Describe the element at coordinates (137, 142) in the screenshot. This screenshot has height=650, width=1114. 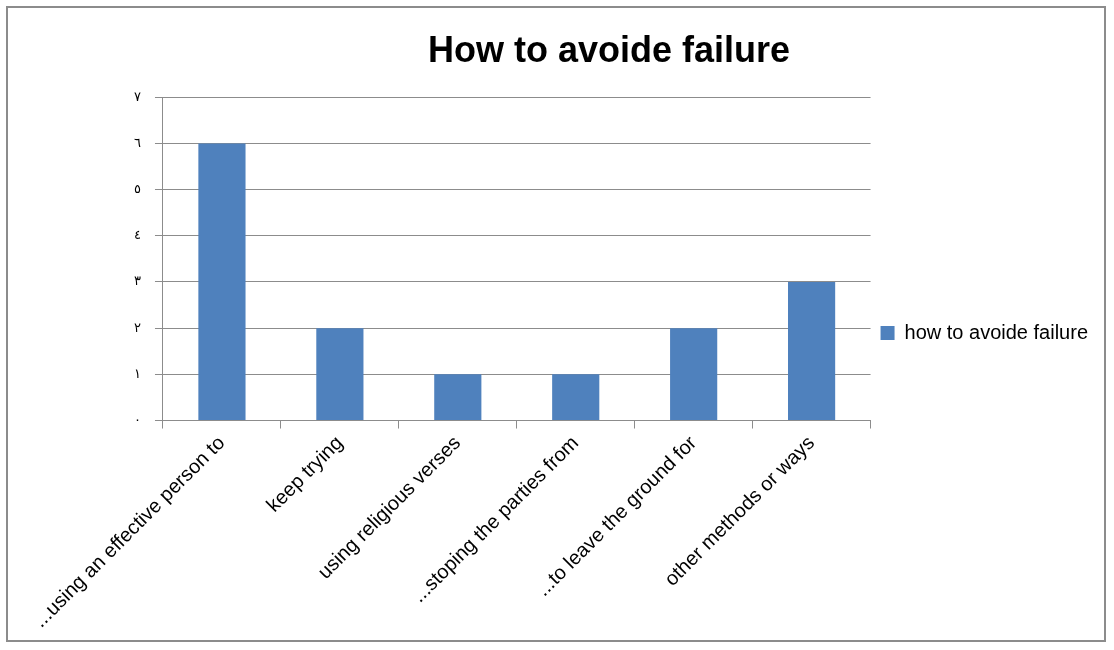
I see `y-tick-label: ٦` at that location.